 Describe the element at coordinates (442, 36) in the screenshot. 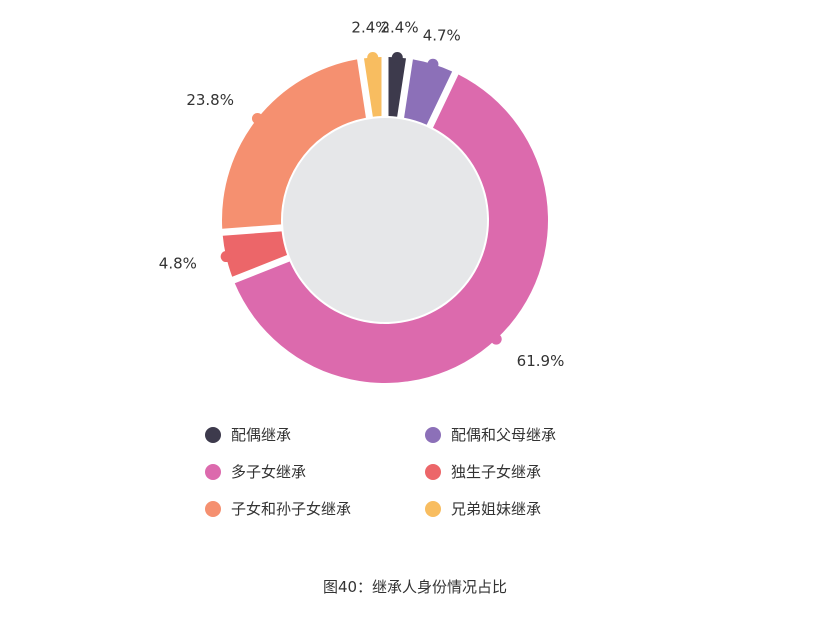

I see `data-label: 4.7%` at that location.